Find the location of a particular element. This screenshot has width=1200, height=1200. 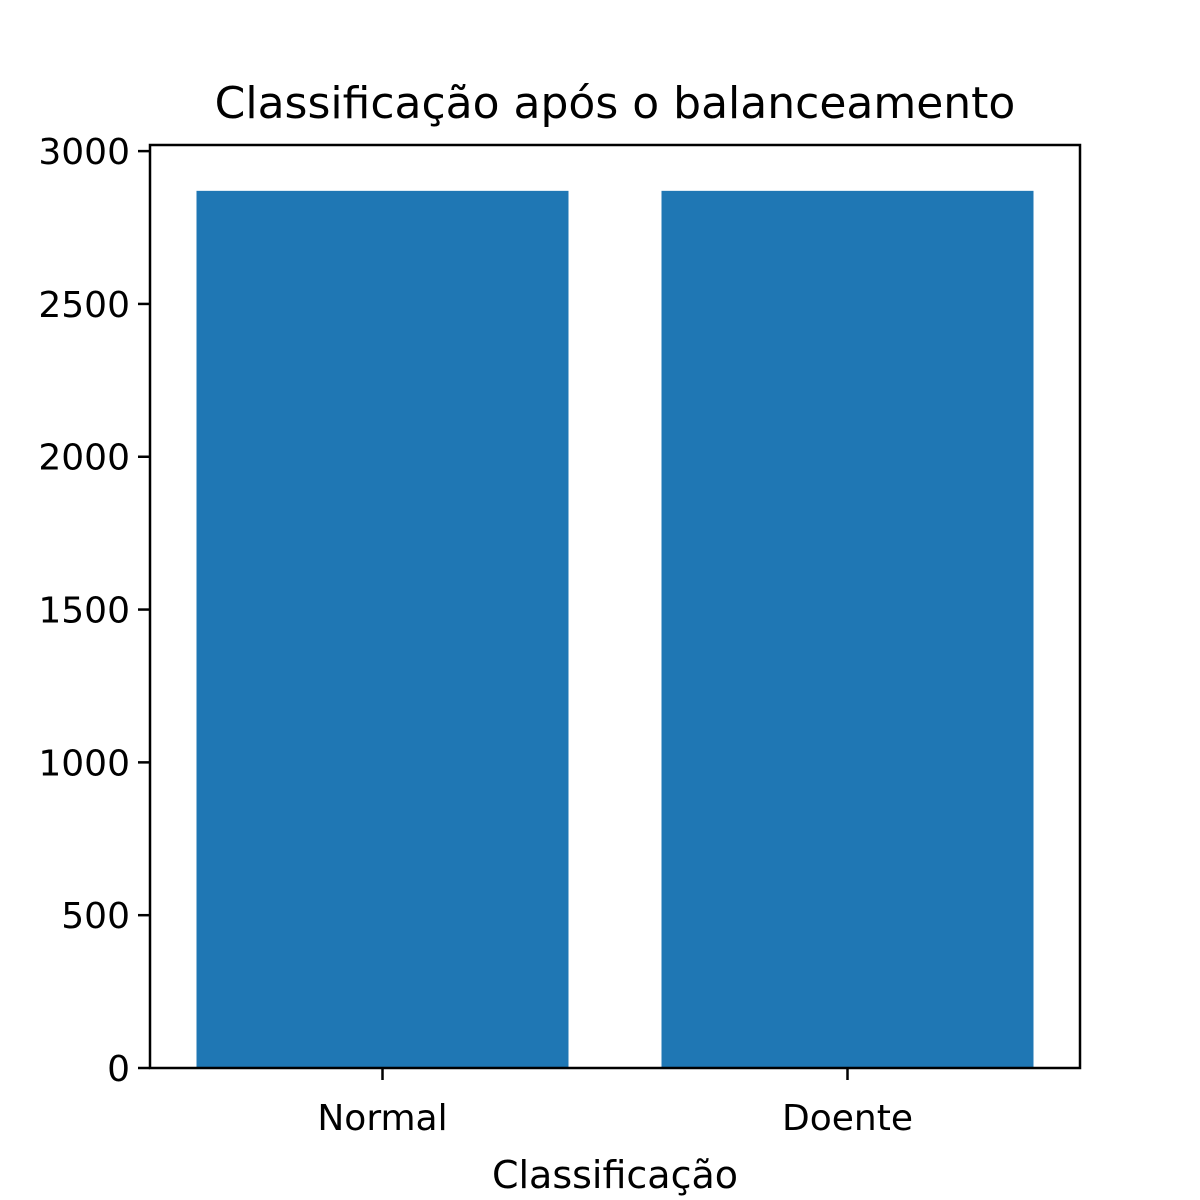

x-axis-label: Classificação is located at coordinates (615, 1175).